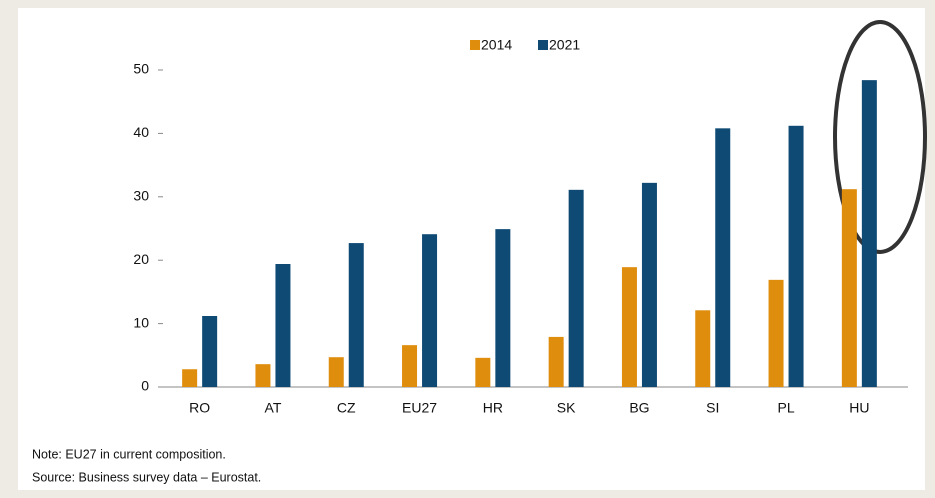 This screenshot has width=935, height=498. What do you see at coordinates (141, 196) in the screenshot?
I see `y-tick-label: 30` at bounding box center [141, 196].